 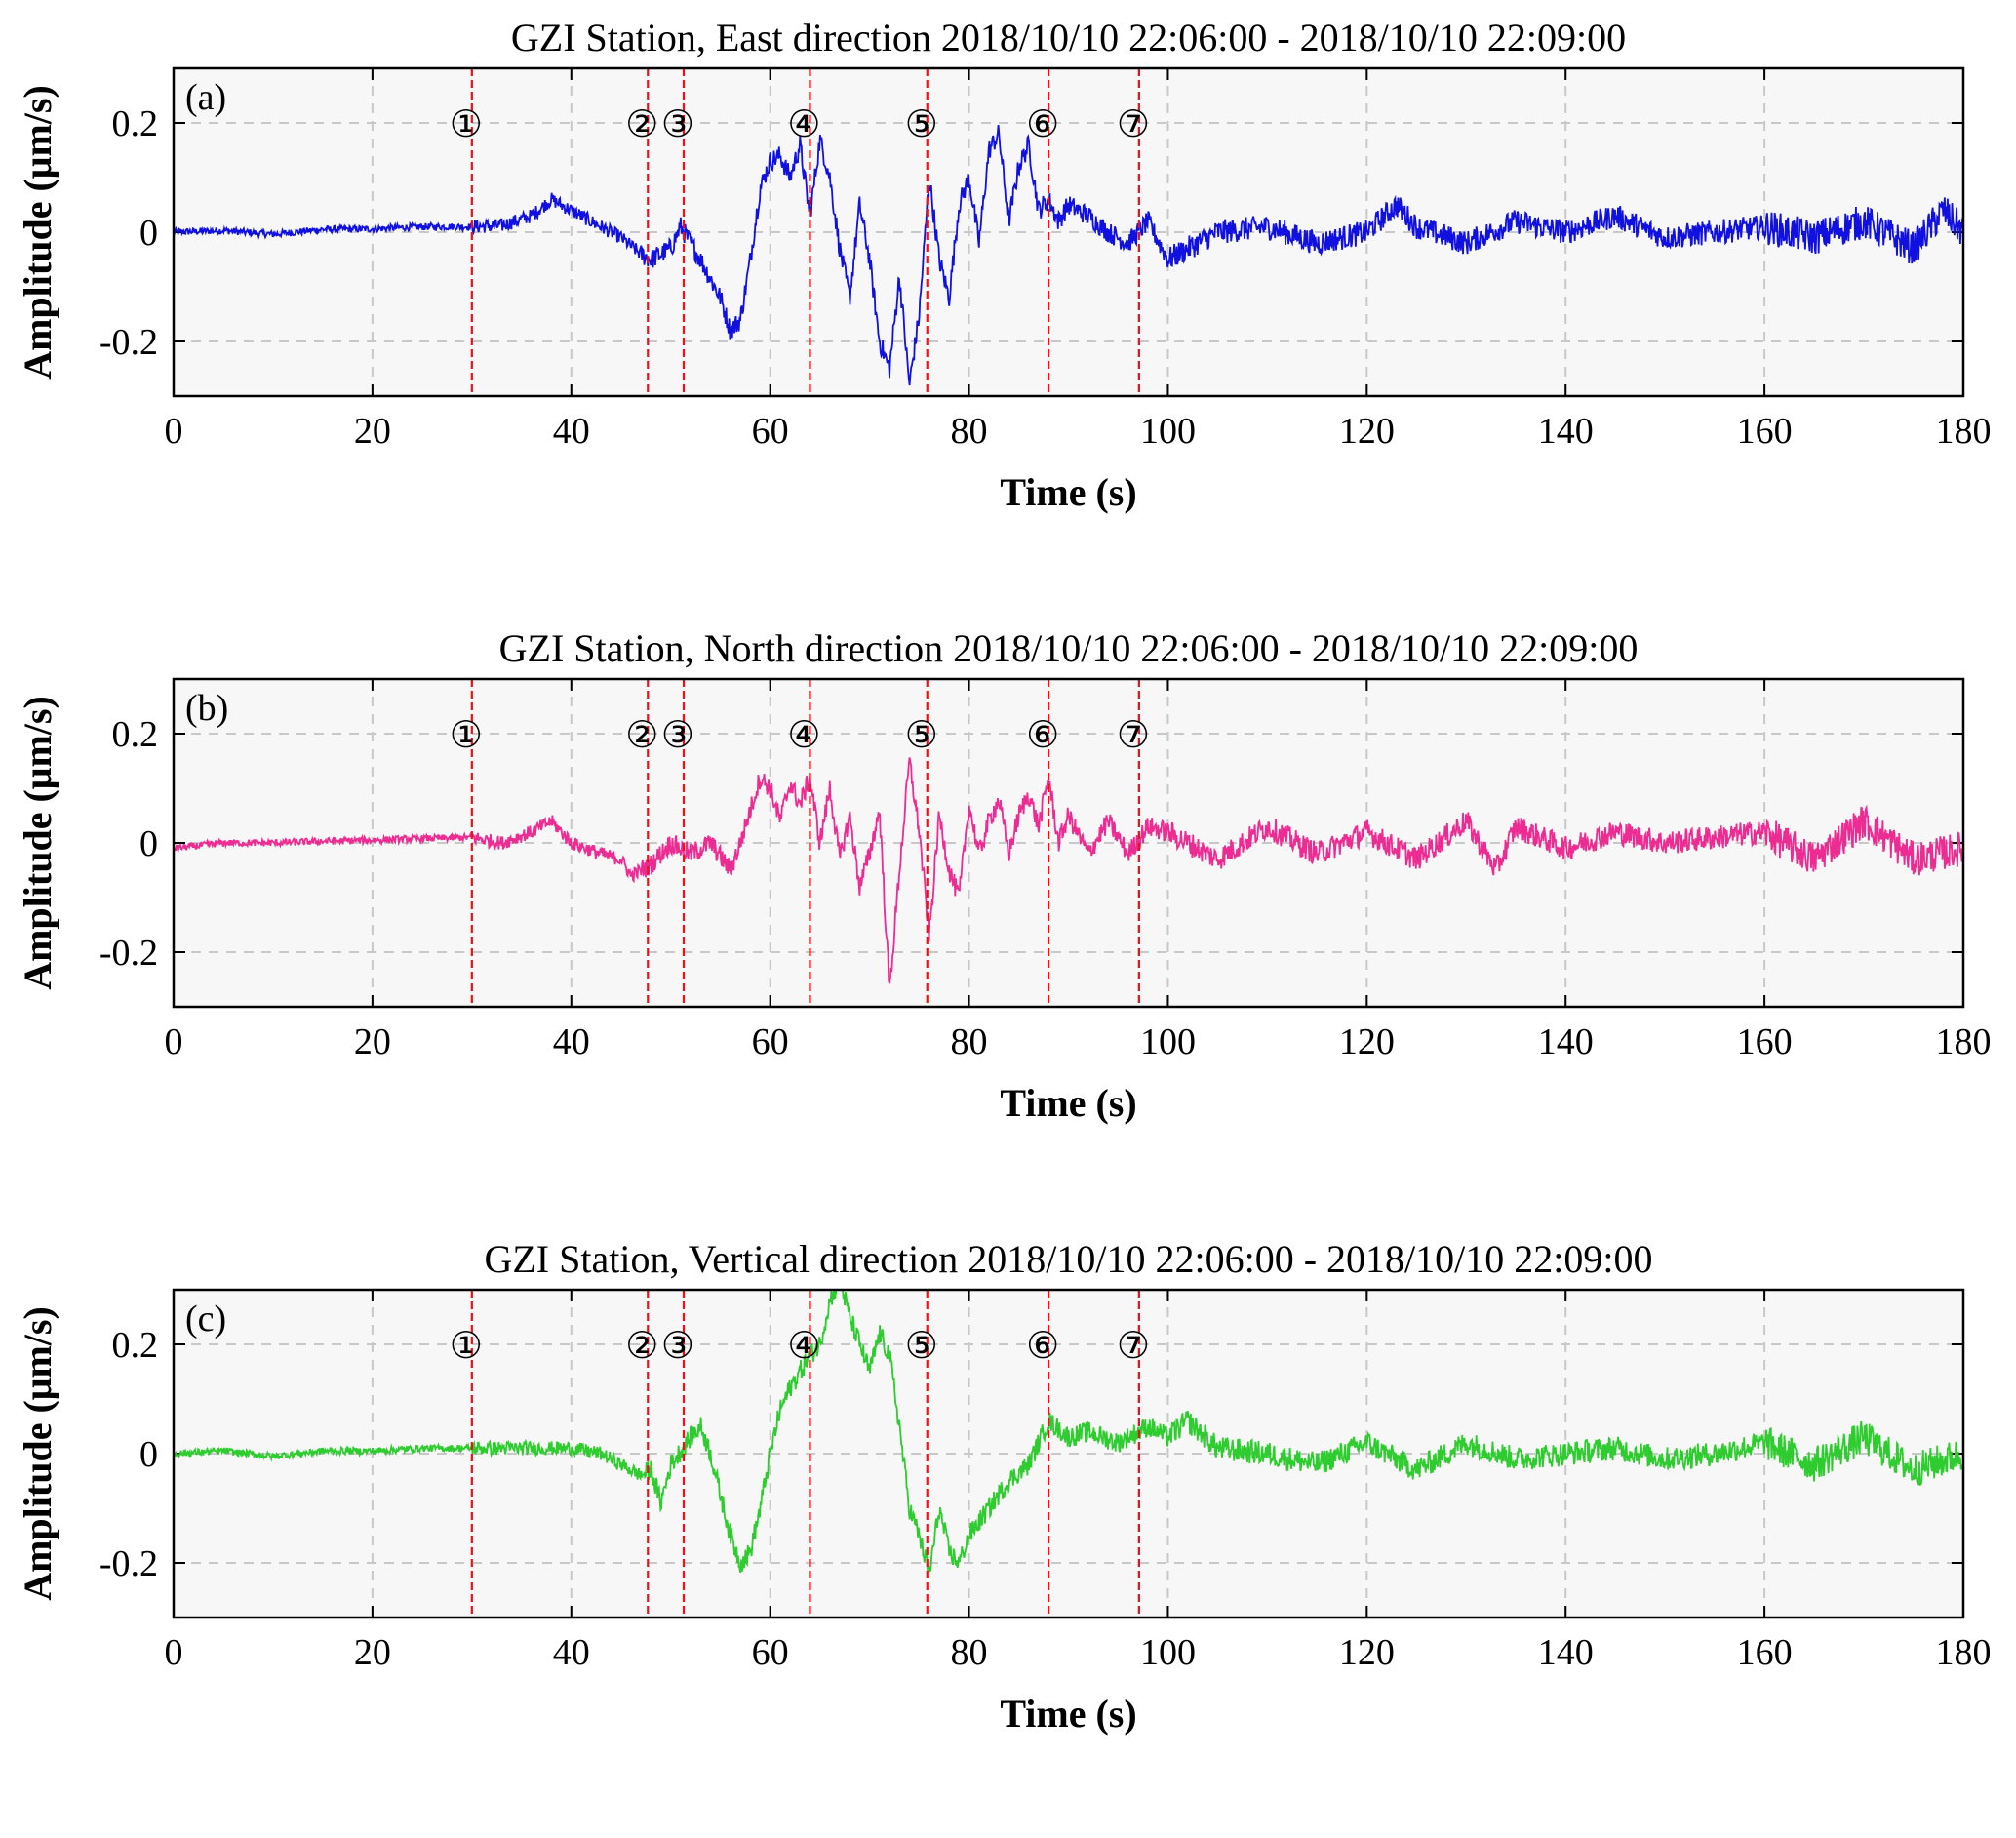 I want to click on panel-label: (c), so click(x=206, y=1319).